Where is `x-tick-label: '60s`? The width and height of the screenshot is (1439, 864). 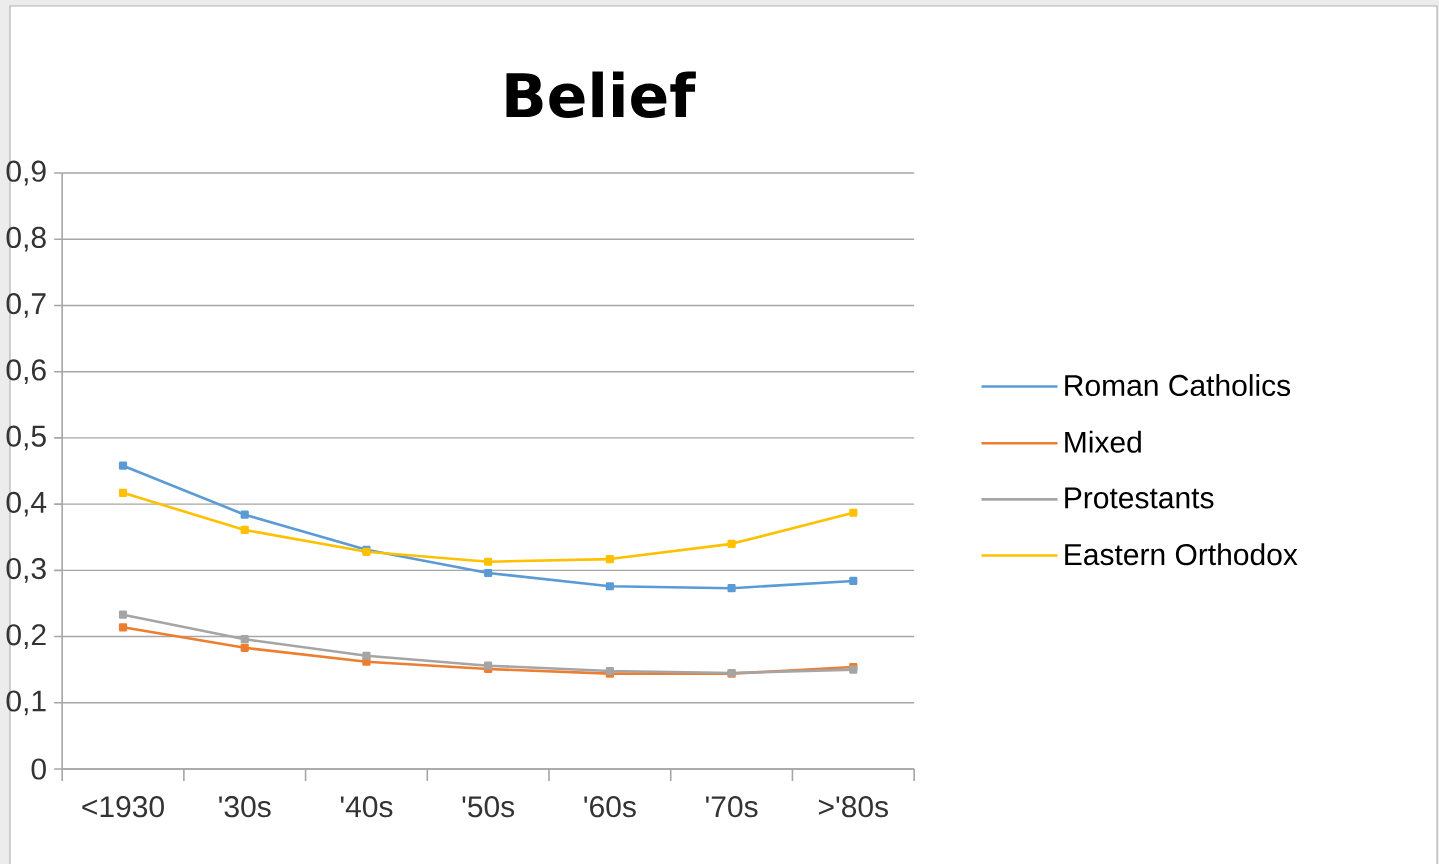 x-tick-label: '60s is located at coordinates (610, 807).